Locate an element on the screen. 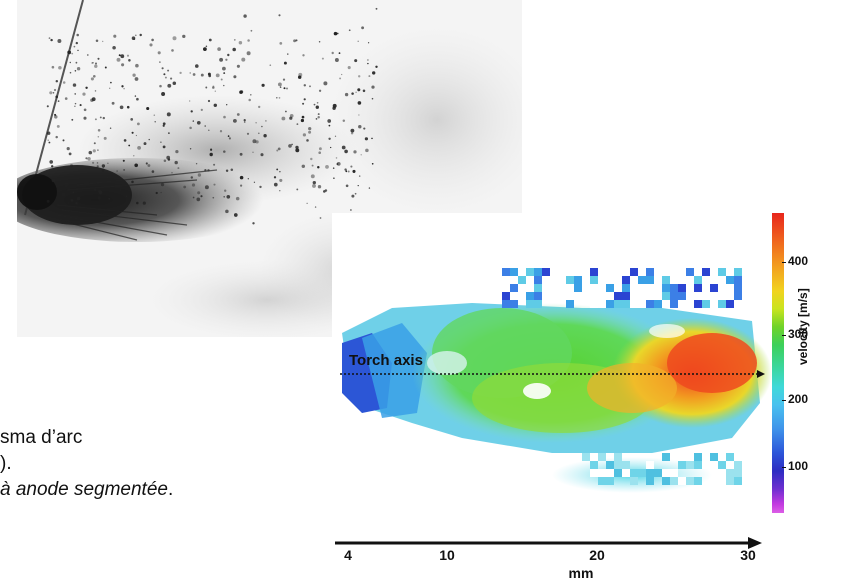 This screenshot has height=581, width=846. caption-line: à anode segmentée. is located at coordinates (165, 490).